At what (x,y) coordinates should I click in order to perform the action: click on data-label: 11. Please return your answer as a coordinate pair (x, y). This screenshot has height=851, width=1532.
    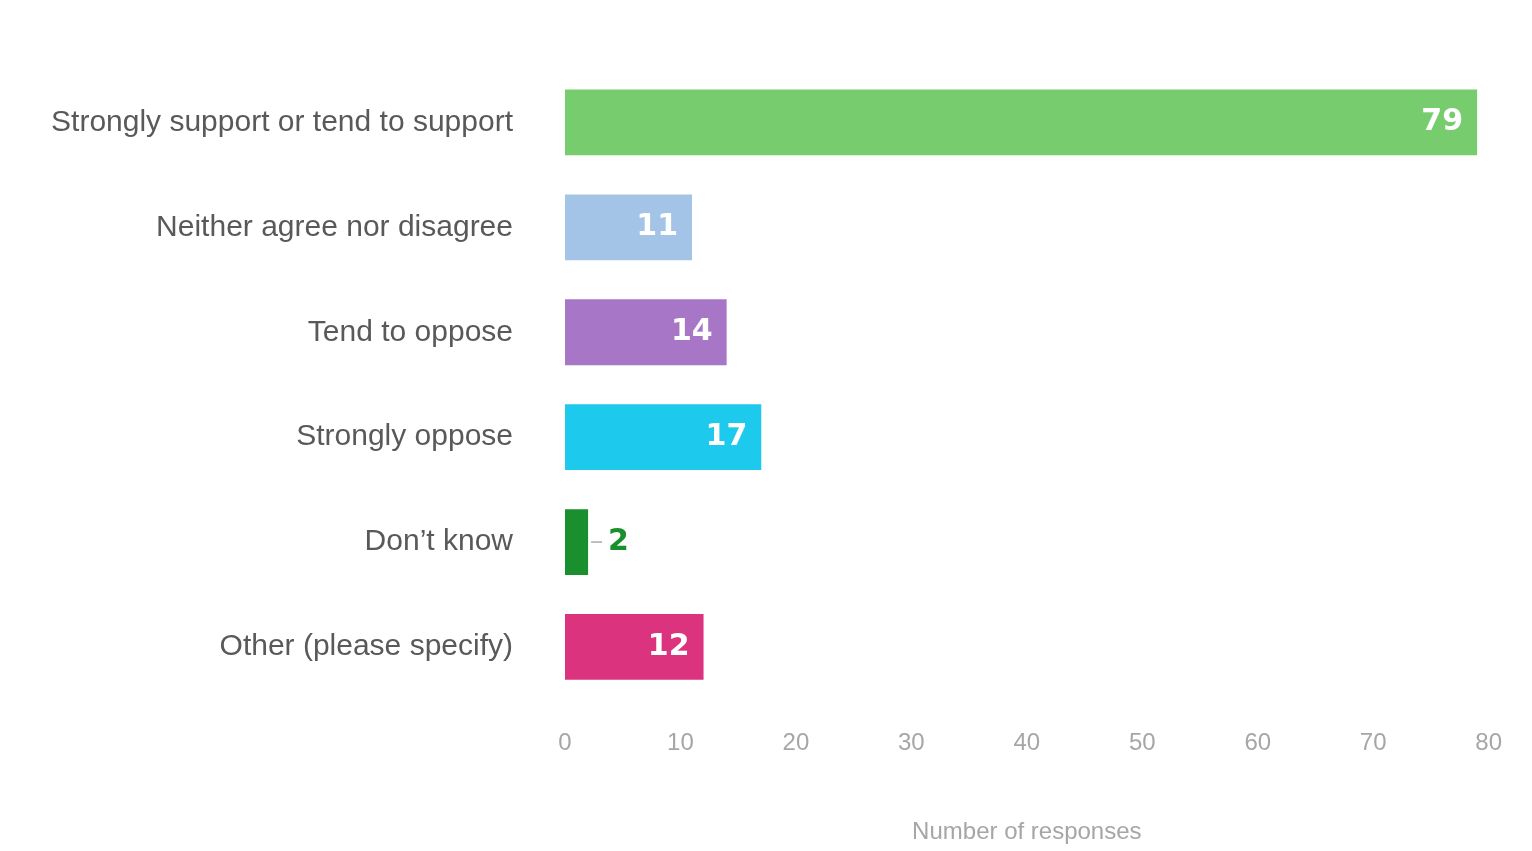
    Looking at the image, I should click on (657, 225).